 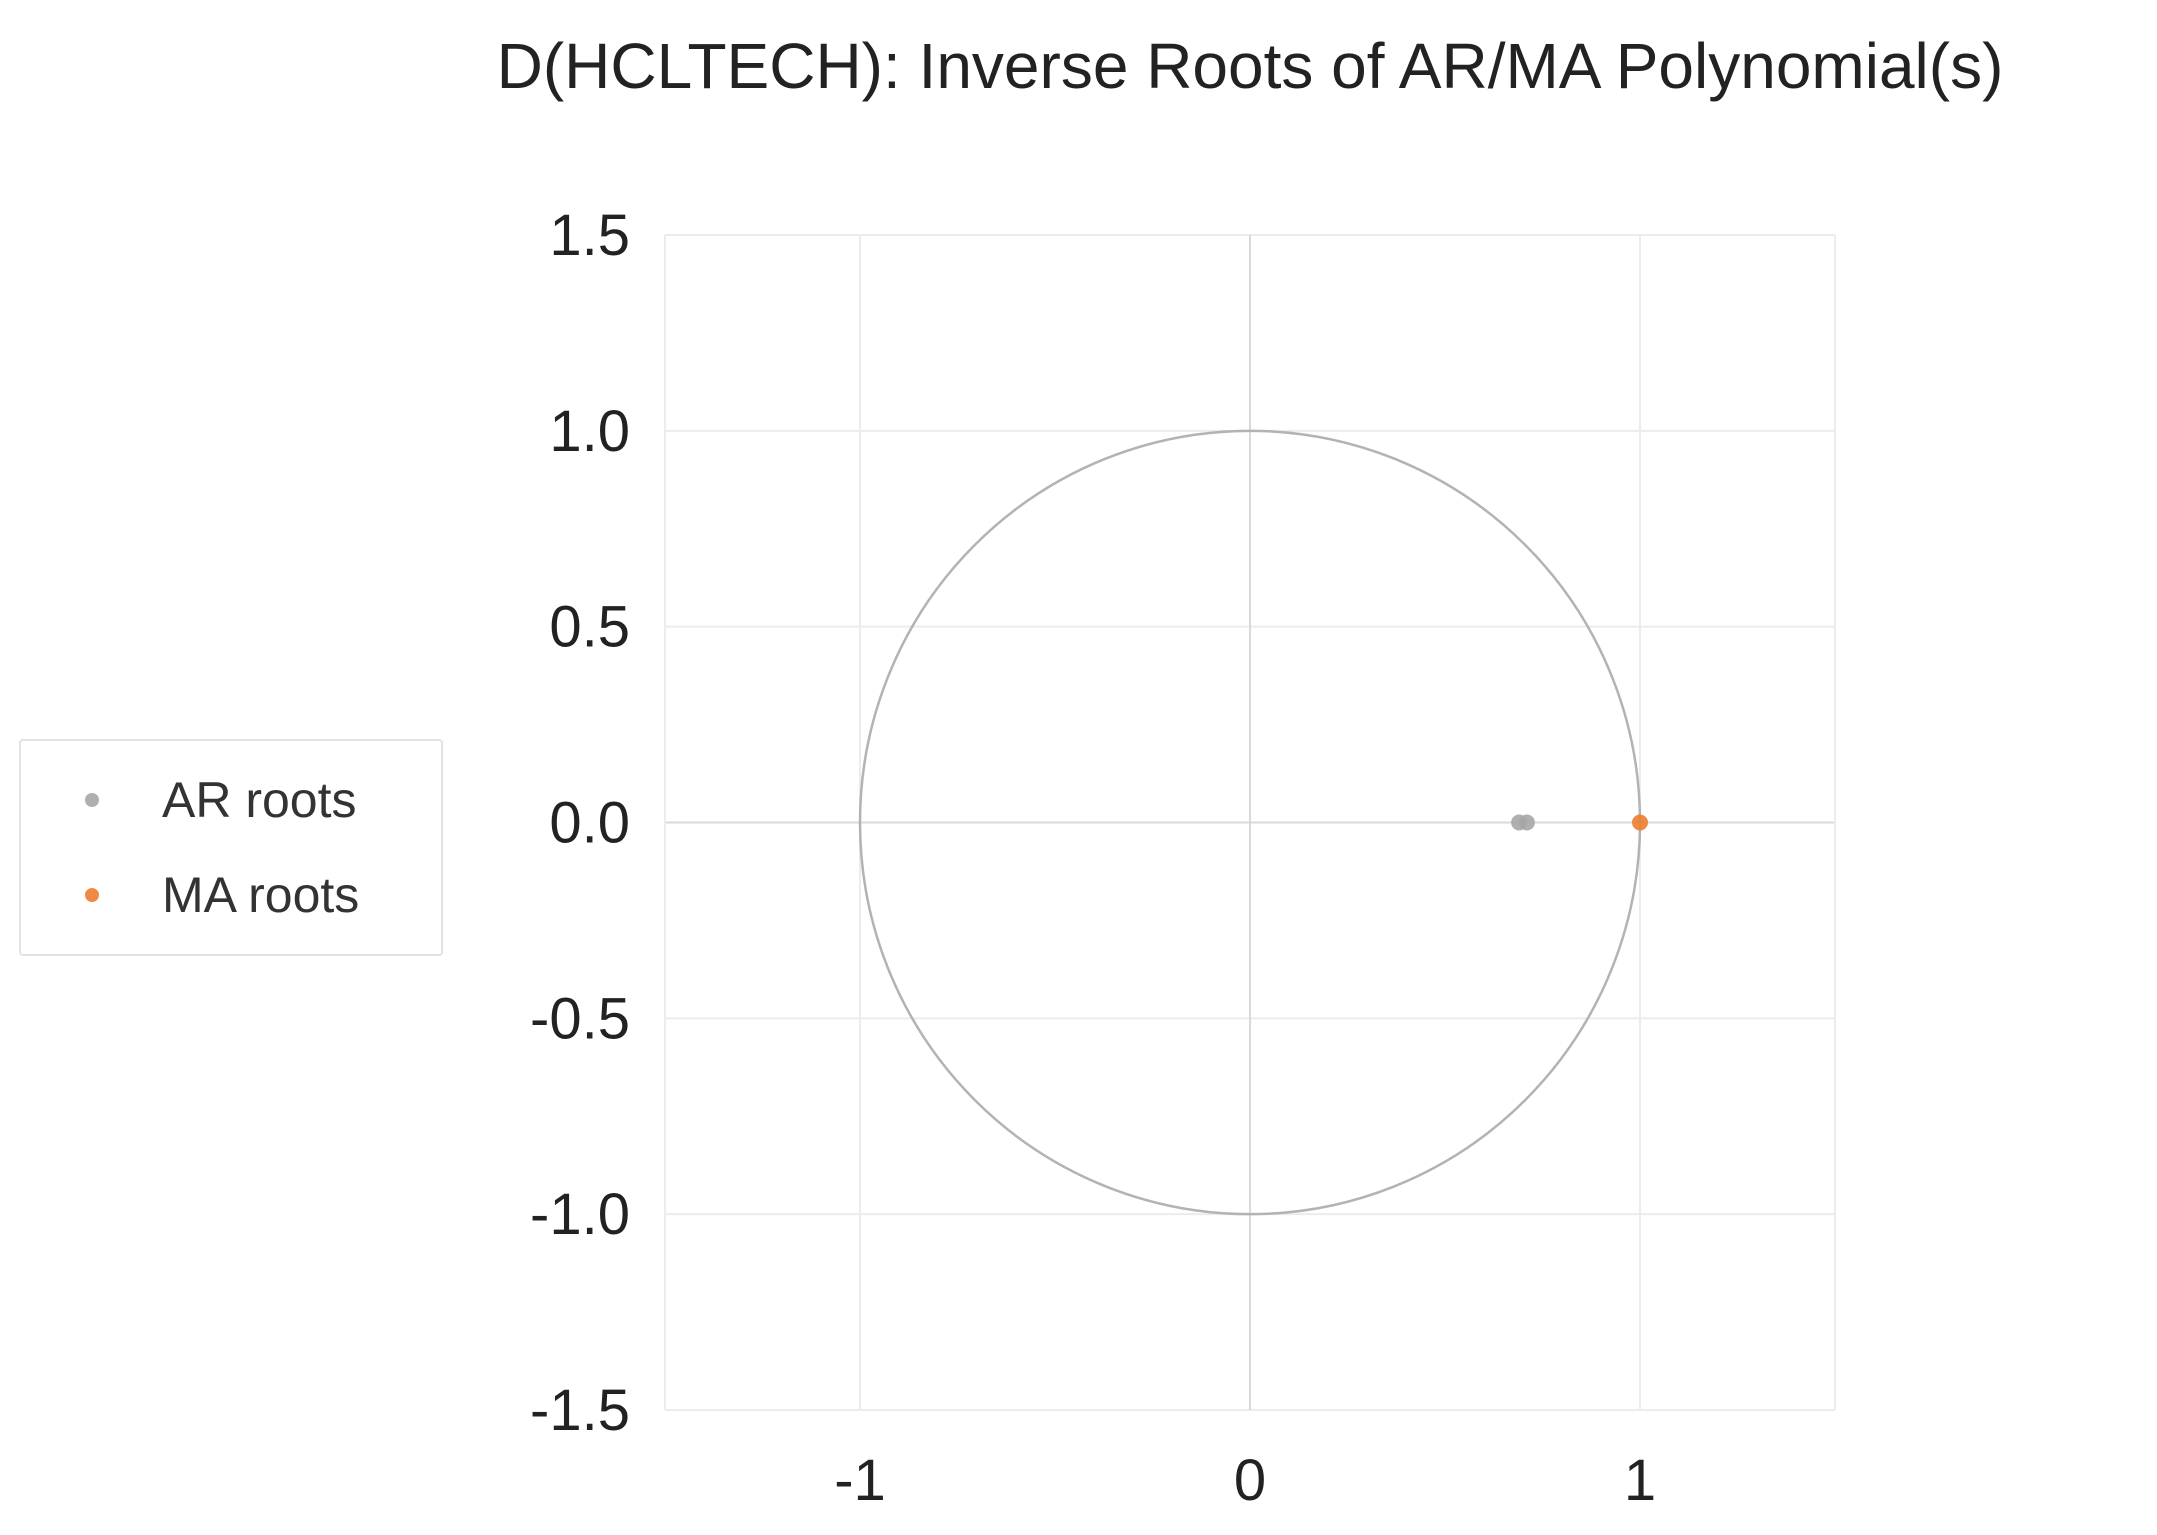 What do you see at coordinates (1526, 822) in the screenshot?
I see `ar-roots-point` at bounding box center [1526, 822].